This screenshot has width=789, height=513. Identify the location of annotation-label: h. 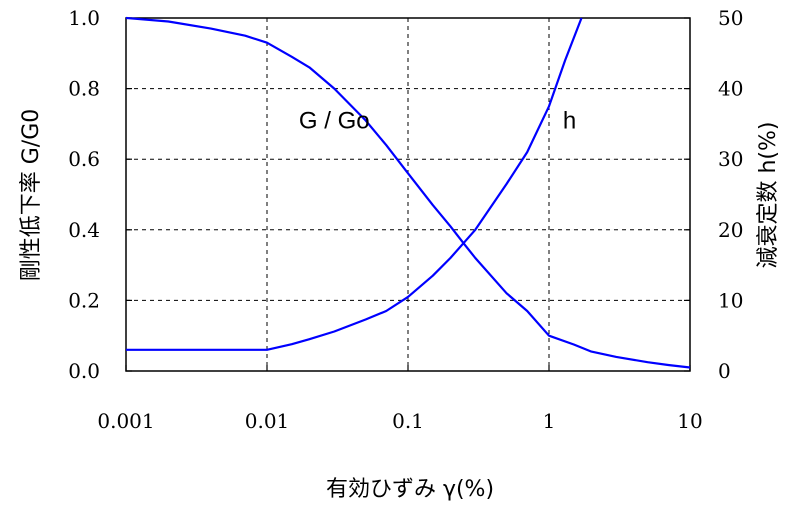
(569, 120).